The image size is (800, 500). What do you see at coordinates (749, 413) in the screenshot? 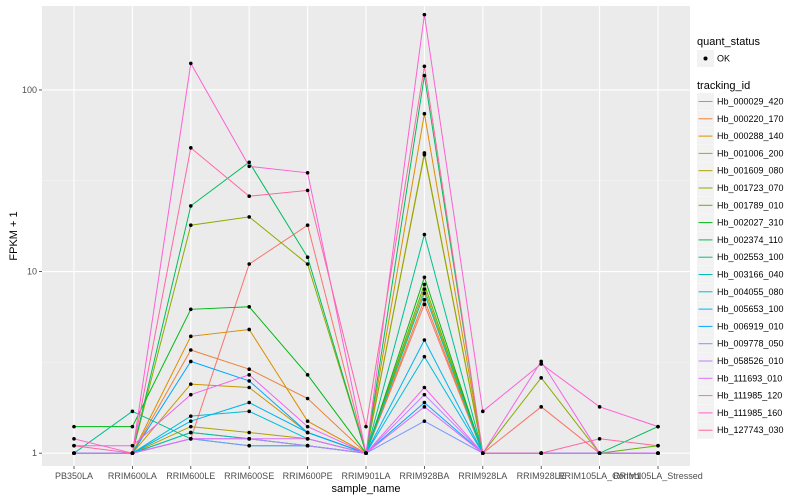
I see `legend-label: Hb_111985_160` at bounding box center [749, 413].